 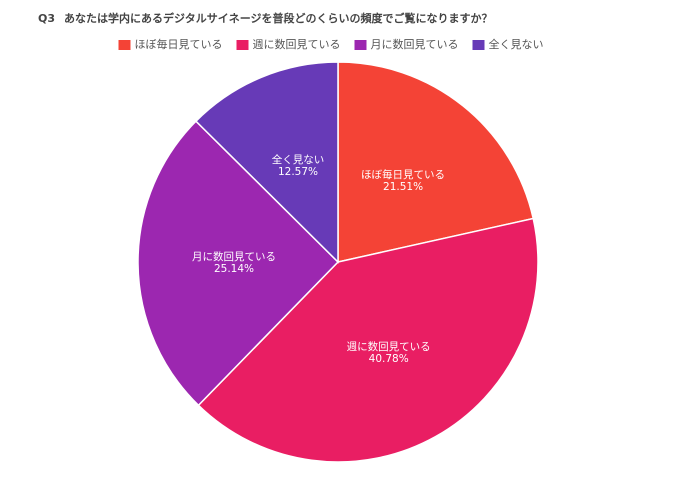 I want to click on legend-label: 全く見ない, so click(x=516, y=44).